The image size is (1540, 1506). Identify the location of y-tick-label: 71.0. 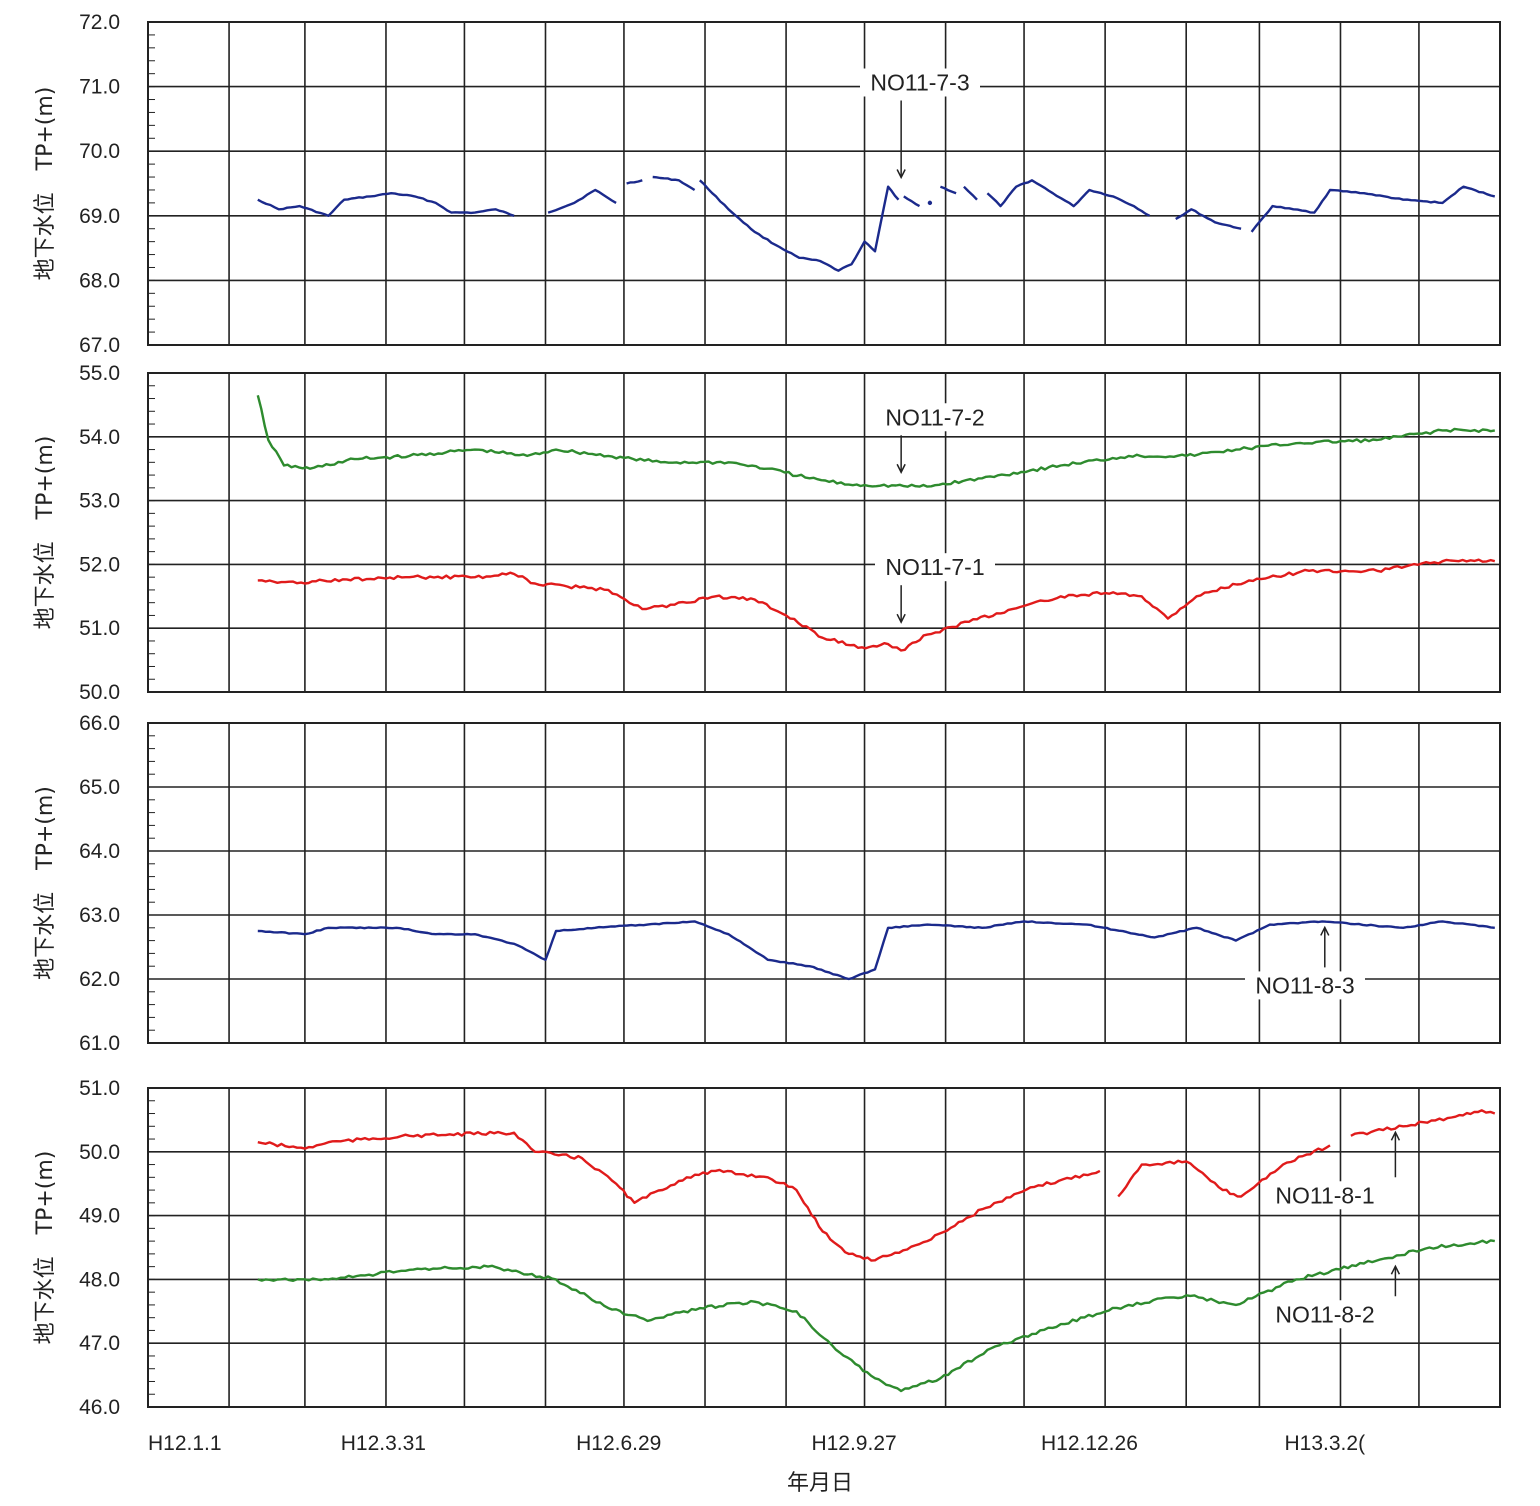
(99, 87).